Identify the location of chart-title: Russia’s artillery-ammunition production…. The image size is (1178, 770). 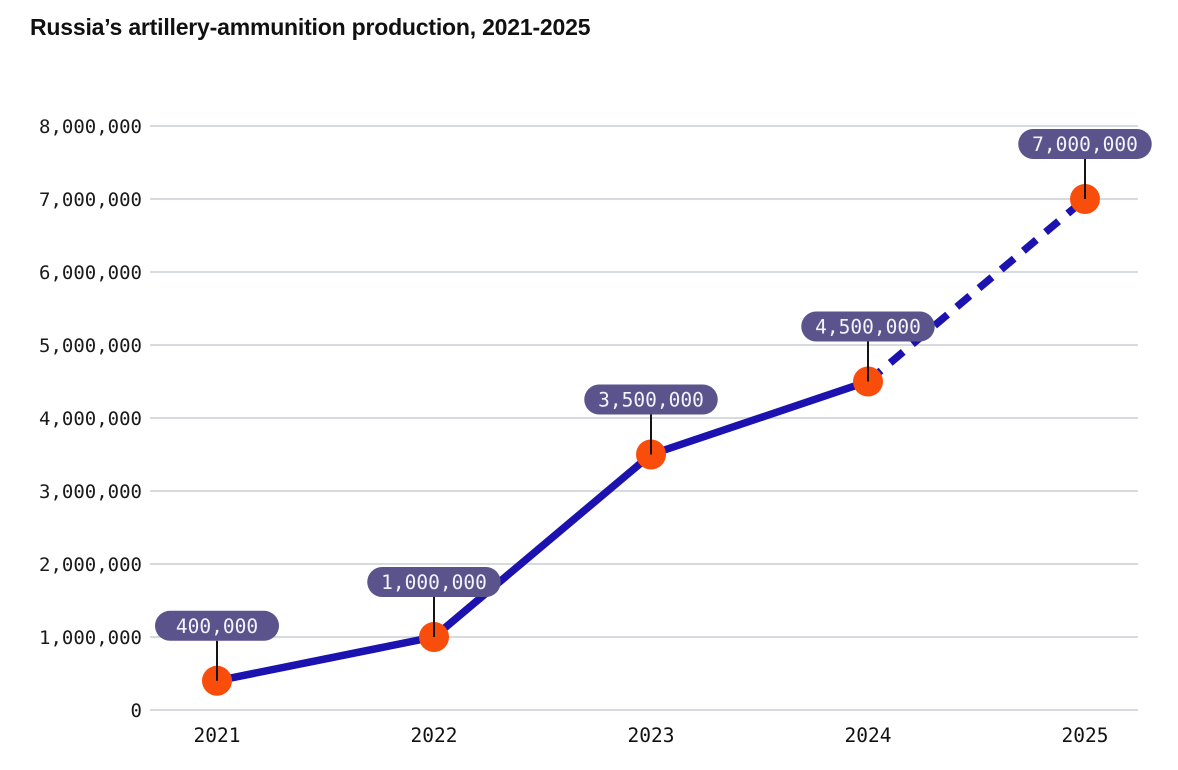
(310, 27).